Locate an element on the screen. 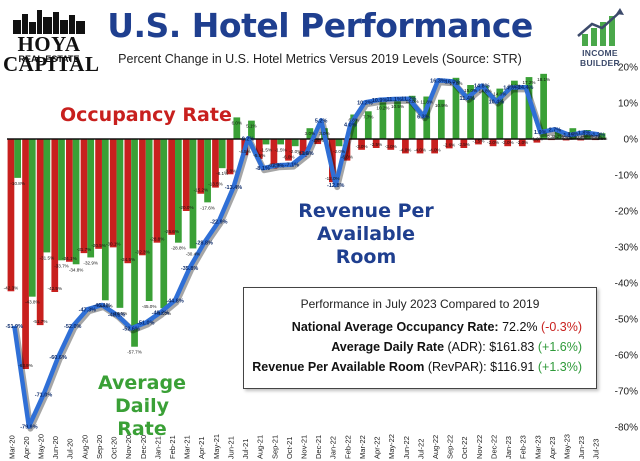 The height and width of the screenshot is (461, 640). adr-callout-line1: Average is located at coordinates (142, 383).